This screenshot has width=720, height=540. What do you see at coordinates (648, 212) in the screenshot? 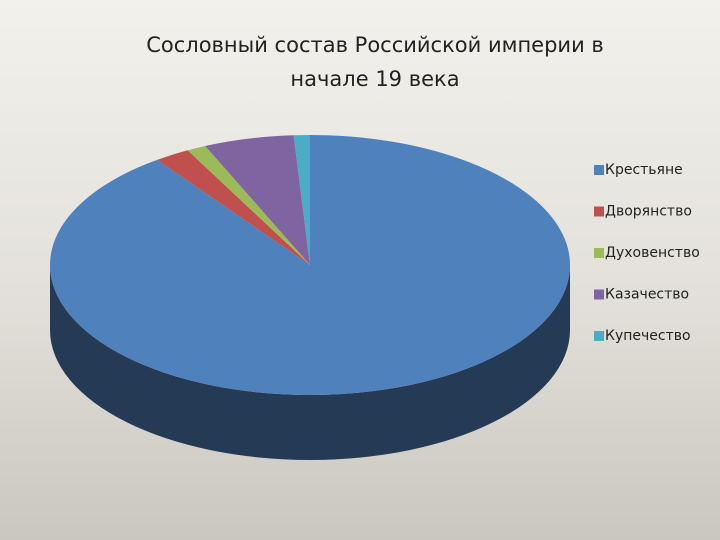
I see `legend-label: Дворянство` at bounding box center [648, 212].